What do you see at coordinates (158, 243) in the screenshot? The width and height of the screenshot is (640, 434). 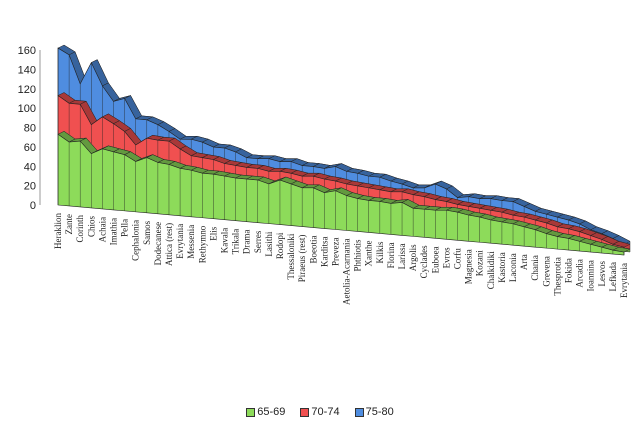 I see `x-tick-label: Dodecanese` at bounding box center [158, 243].